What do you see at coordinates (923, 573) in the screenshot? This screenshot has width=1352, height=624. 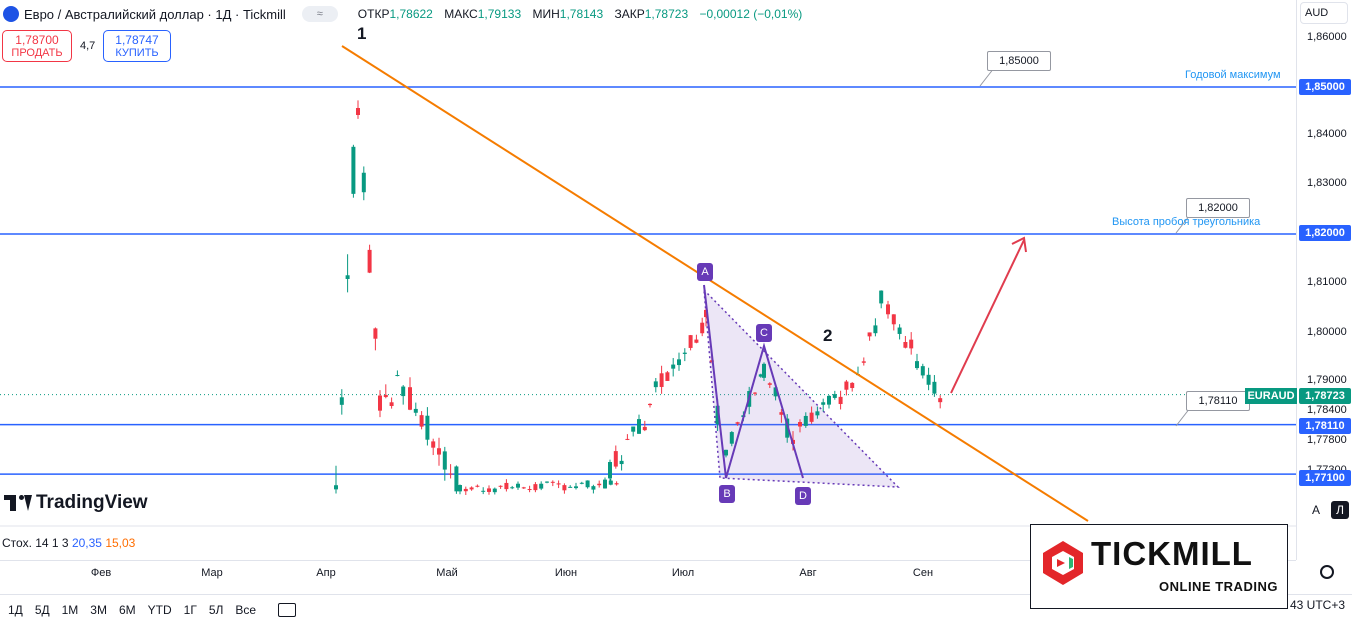 I see `x-tick: Сен` at bounding box center [923, 573].